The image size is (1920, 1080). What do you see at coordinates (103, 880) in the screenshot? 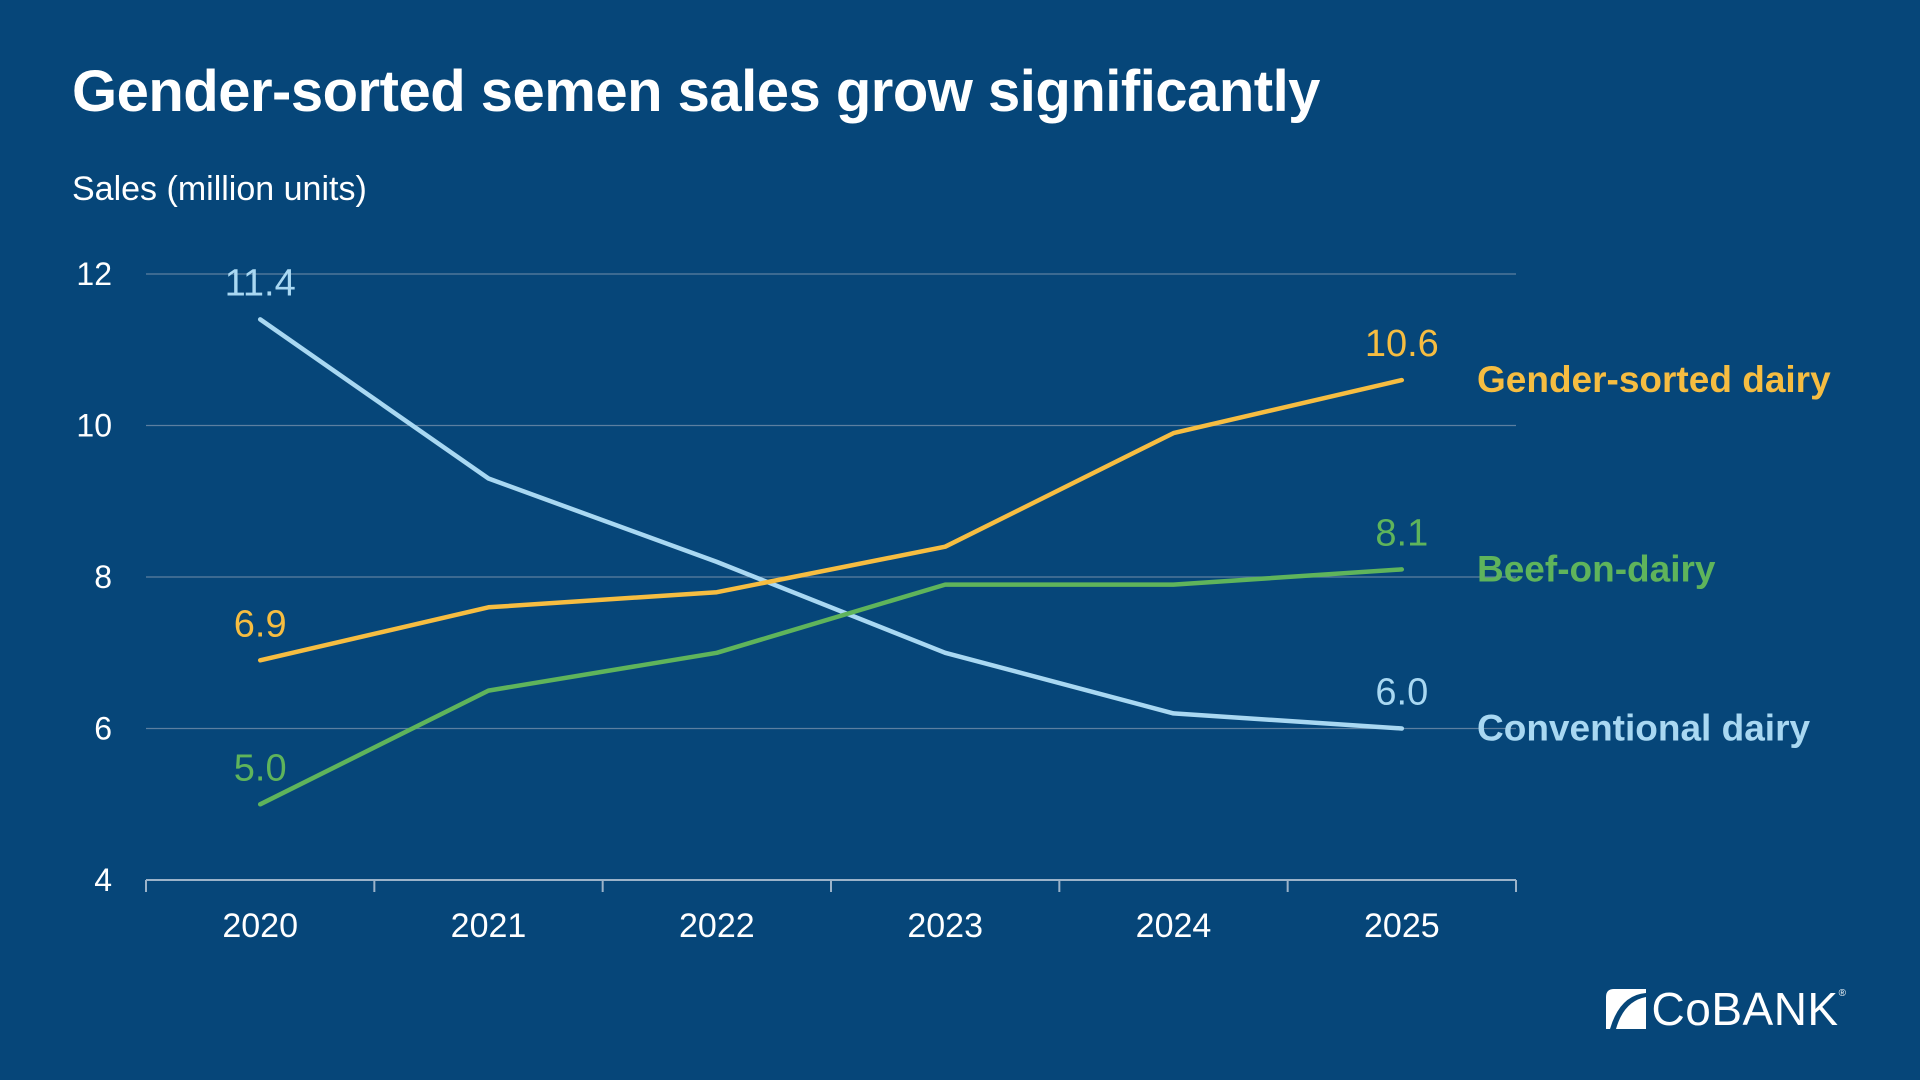
I see `y-tick-label: 4` at bounding box center [103, 880].